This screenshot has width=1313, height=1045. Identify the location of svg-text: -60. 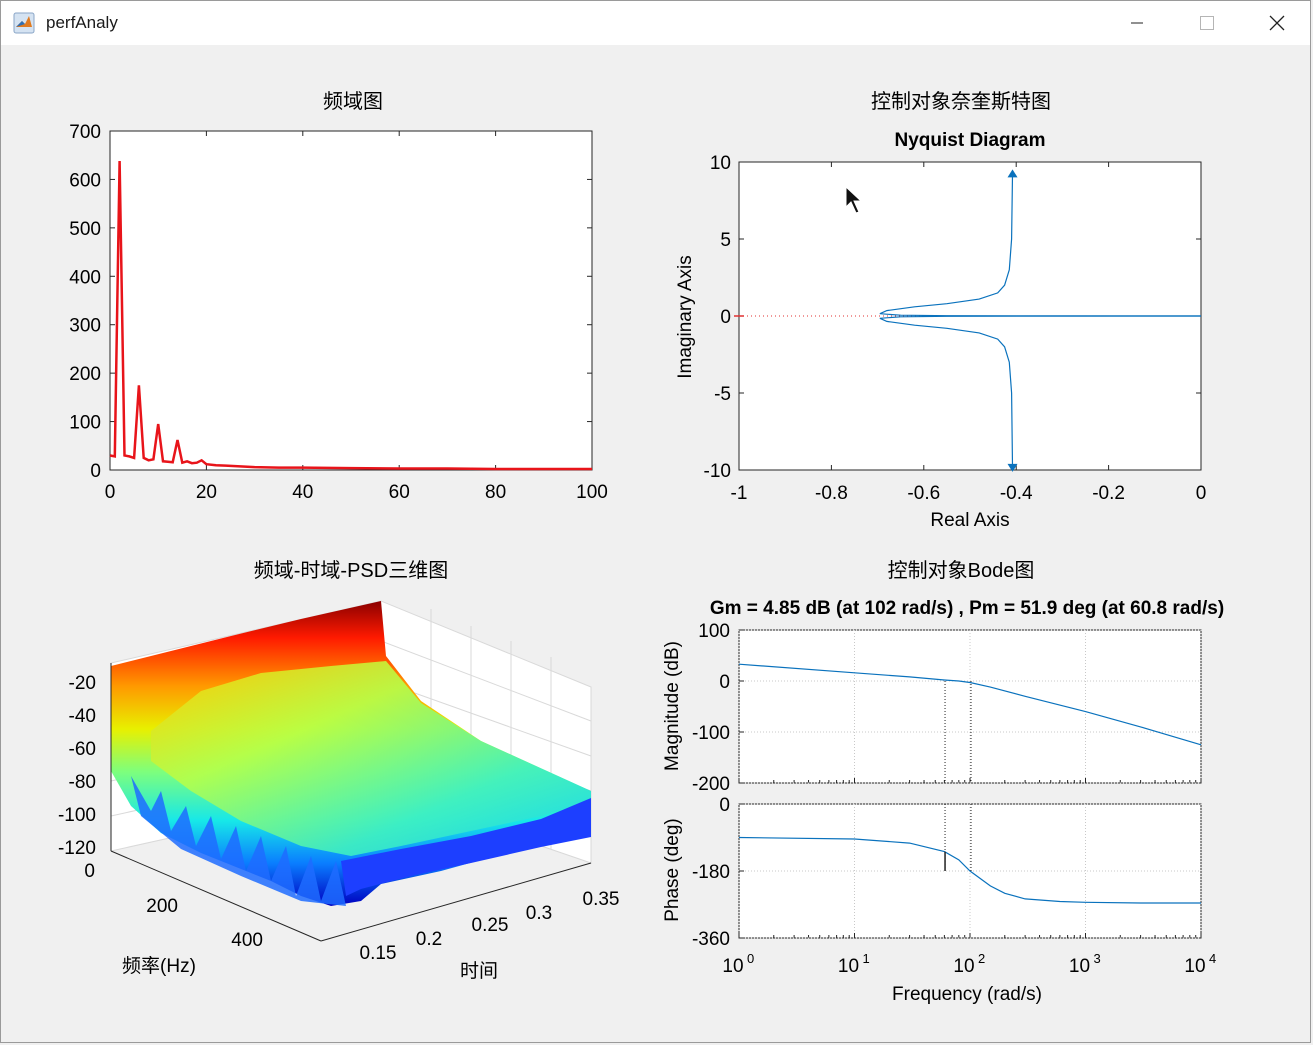
(82, 749).